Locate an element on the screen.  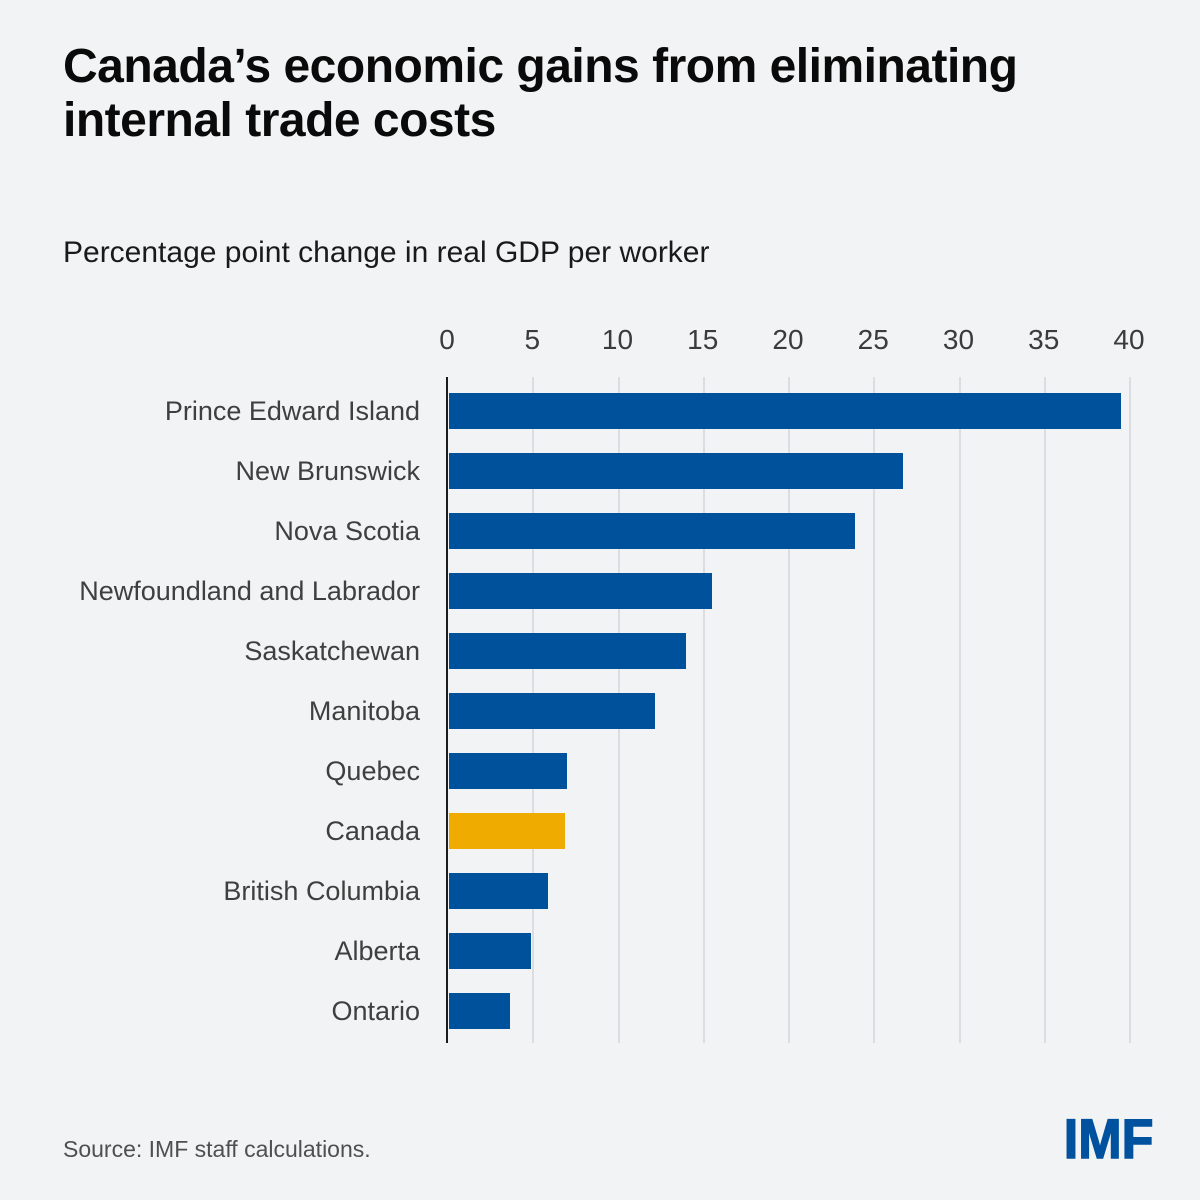
bar-row: Ontario is located at coordinates (600, 1011).